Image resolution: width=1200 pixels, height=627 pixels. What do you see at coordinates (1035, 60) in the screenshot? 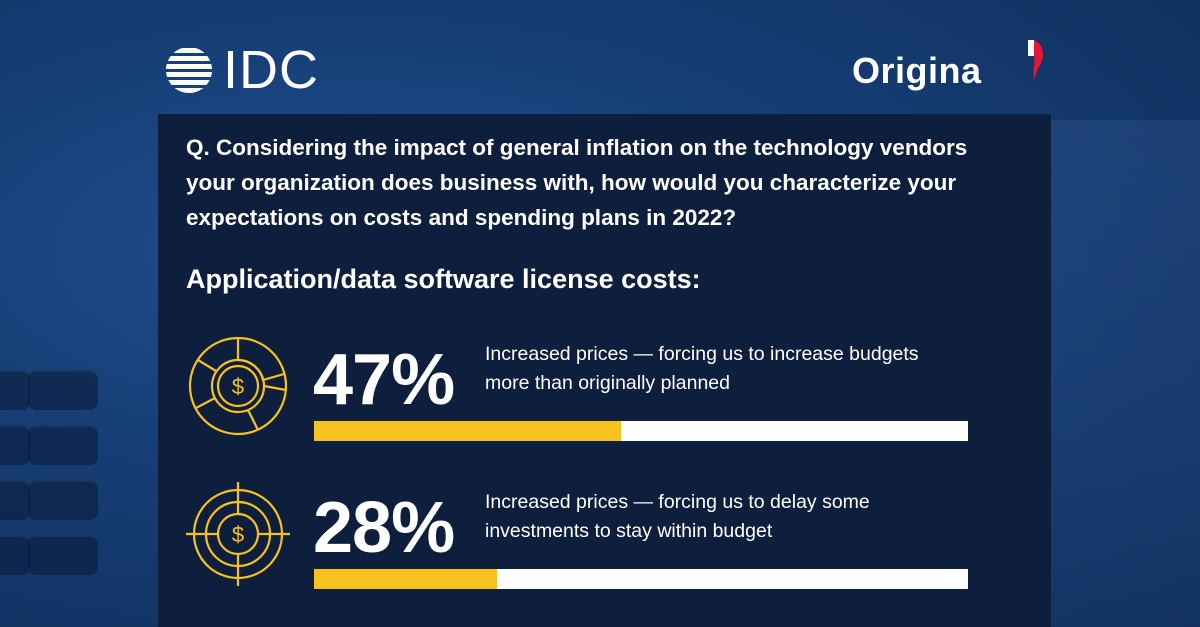
I see `origina-mark-icon` at bounding box center [1035, 60].